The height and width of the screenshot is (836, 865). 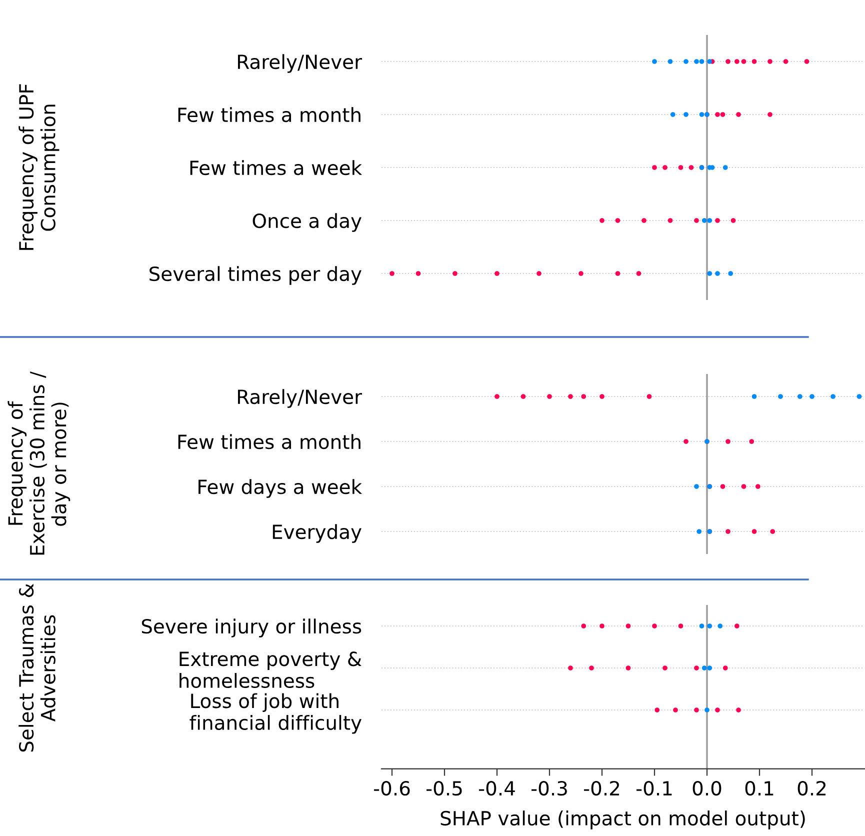 I want to click on y-tick-label: Extreme poverty & homelessness, so click(x=271, y=670).